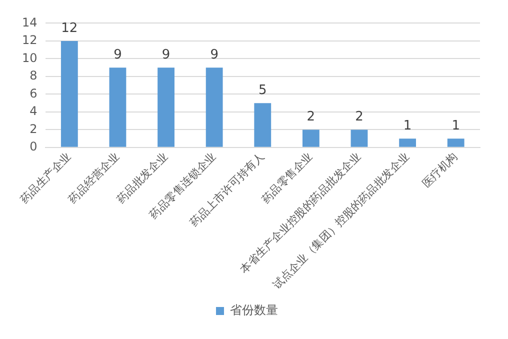 This screenshot has width=508, height=339. Describe the element at coordinates (262, 90) in the screenshot. I see `data-label: 5` at that location.